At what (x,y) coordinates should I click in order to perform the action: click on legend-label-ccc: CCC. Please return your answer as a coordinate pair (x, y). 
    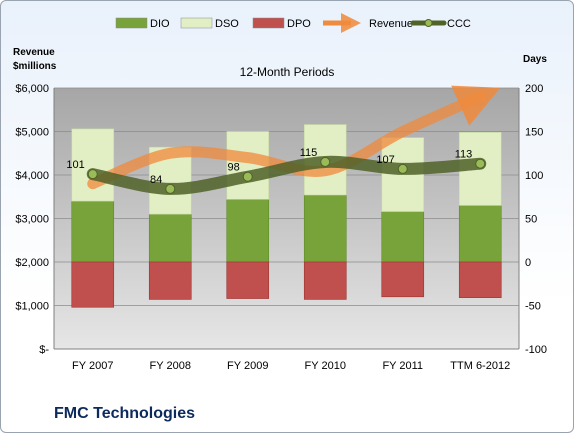
    Looking at the image, I should click on (459, 24).